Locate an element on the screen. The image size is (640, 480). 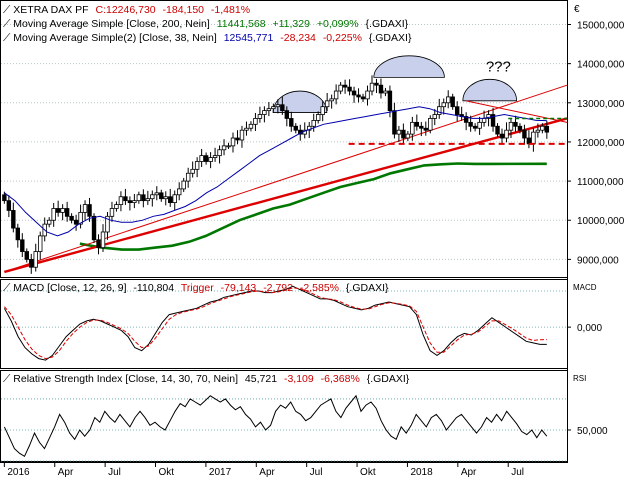
legend-ma200-label: Moving Average Simple [Close, 200, Nein] is located at coordinates (111, 24).